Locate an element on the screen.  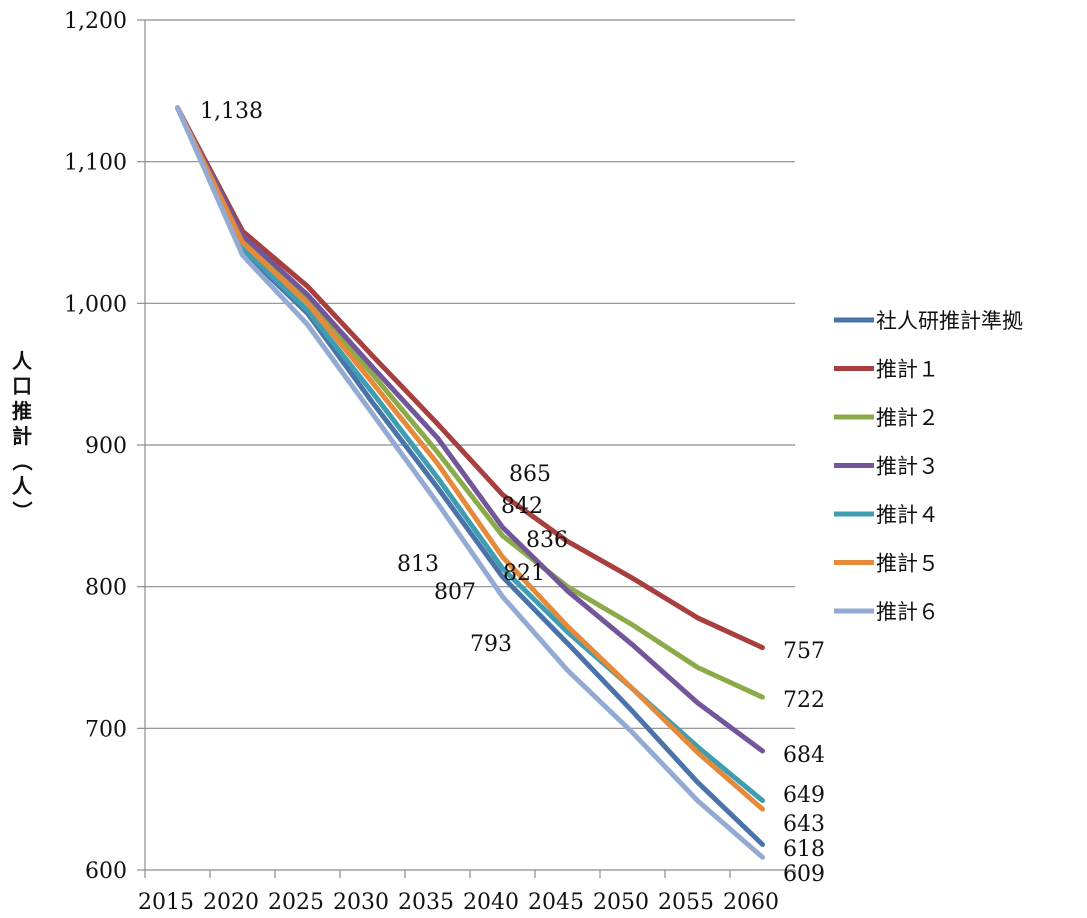
x-tick-label: 2030 is located at coordinates (361, 902).